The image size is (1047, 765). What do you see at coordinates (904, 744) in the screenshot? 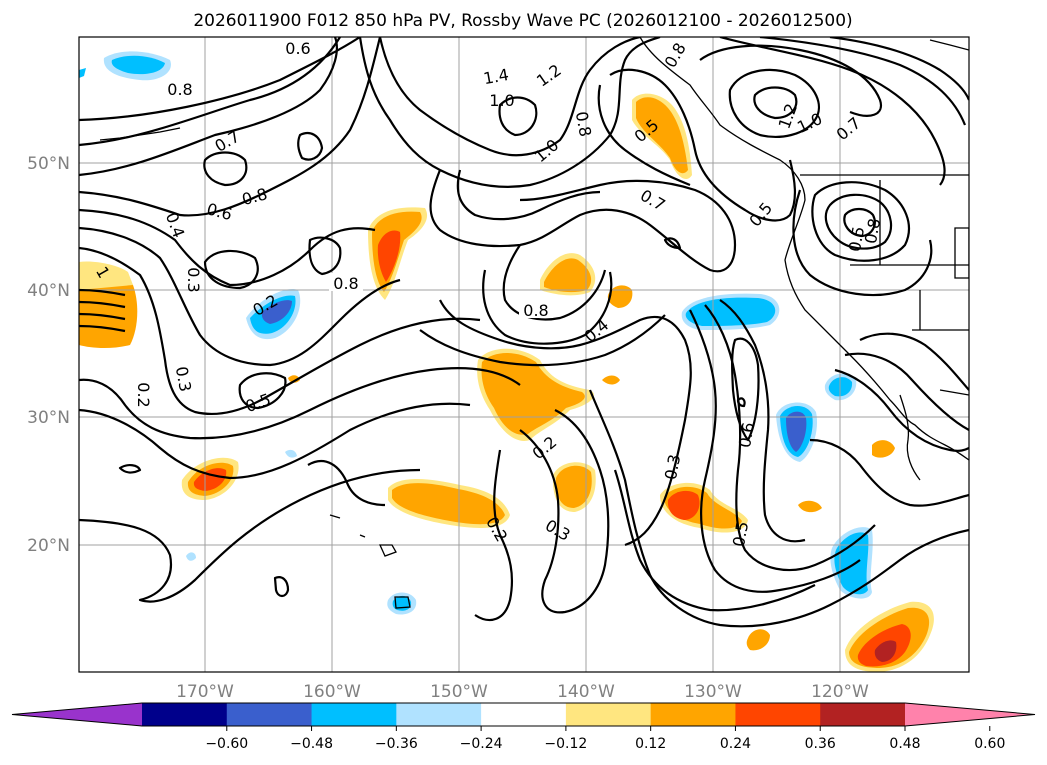
I see `colorbar-tick-label: 0.48` at bounding box center [904, 744].